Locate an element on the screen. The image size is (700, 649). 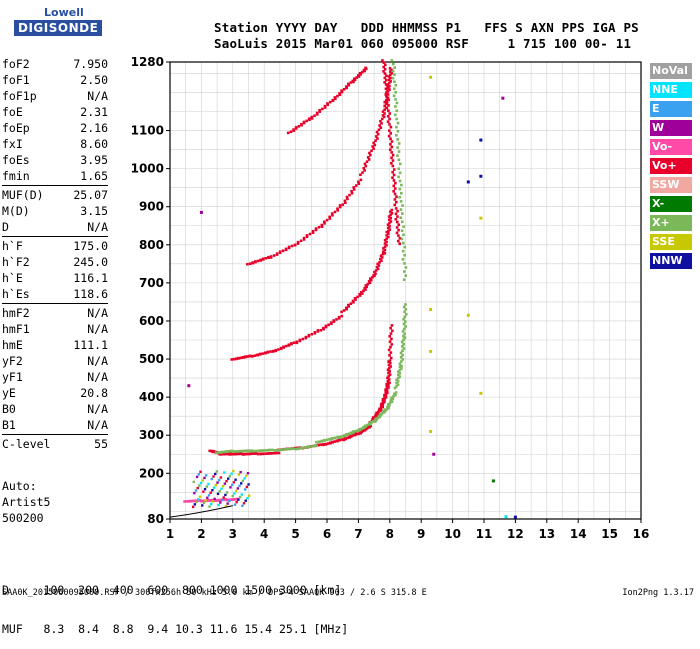
x-tick-label: 15 is located at coordinates (609, 534).